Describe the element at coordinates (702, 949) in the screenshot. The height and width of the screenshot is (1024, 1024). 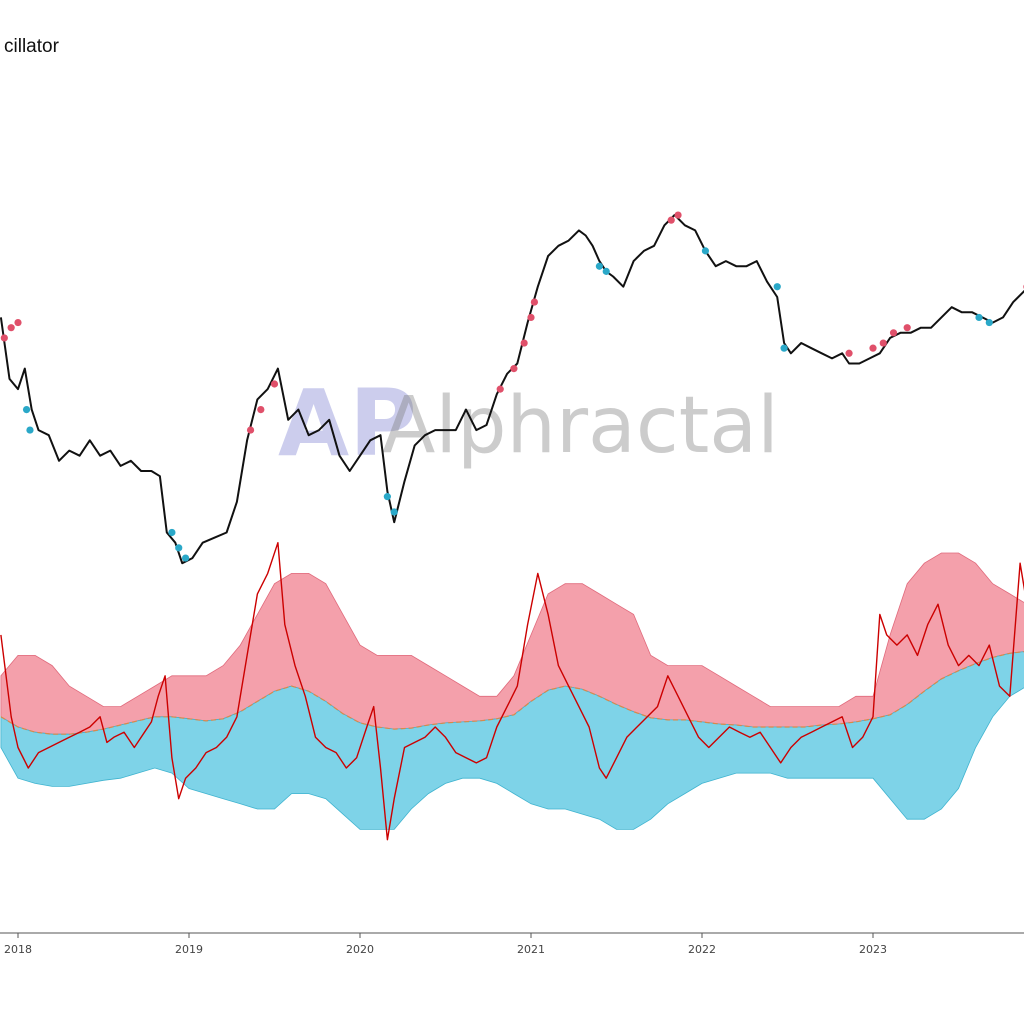
I see `x-tick-label: 2022` at that location.